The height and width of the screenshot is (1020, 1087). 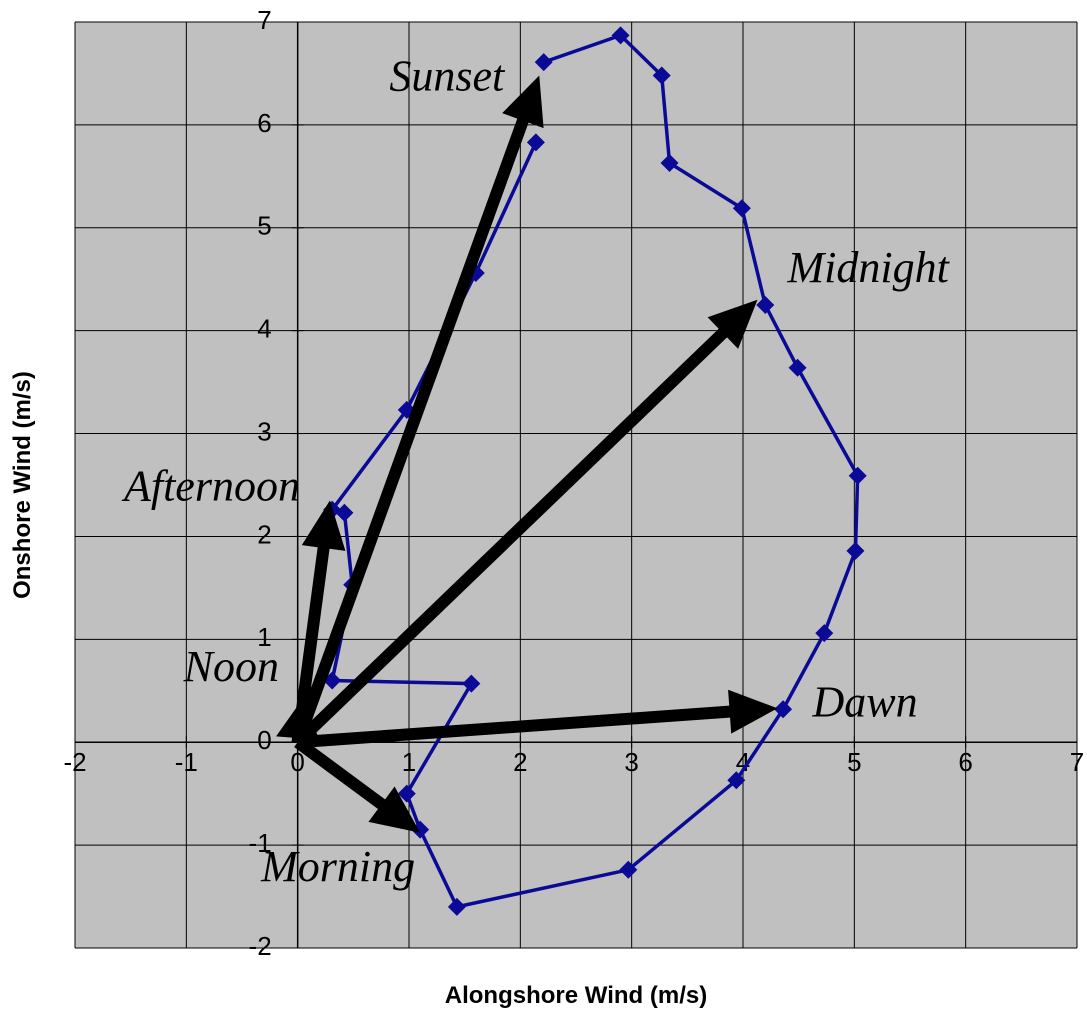 I want to click on arrow-label: Noon, so click(x=231, y=666).